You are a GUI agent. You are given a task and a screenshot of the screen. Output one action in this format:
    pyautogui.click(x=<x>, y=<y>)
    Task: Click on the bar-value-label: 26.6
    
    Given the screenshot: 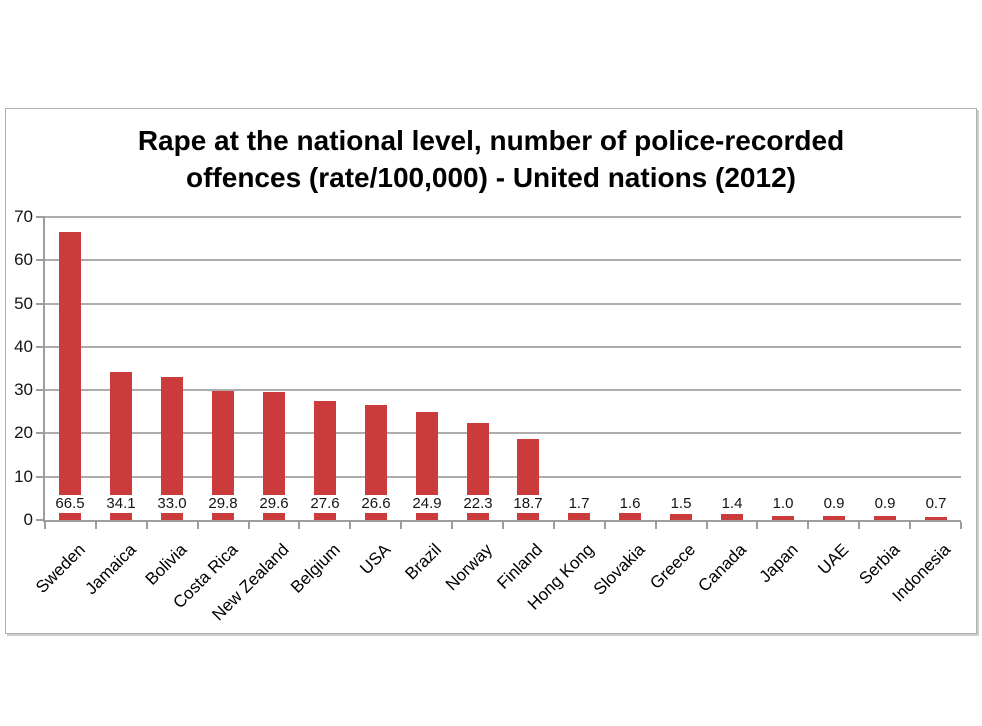 What is the action you would take?
    pyautogui.click(x=376, y=504)
    